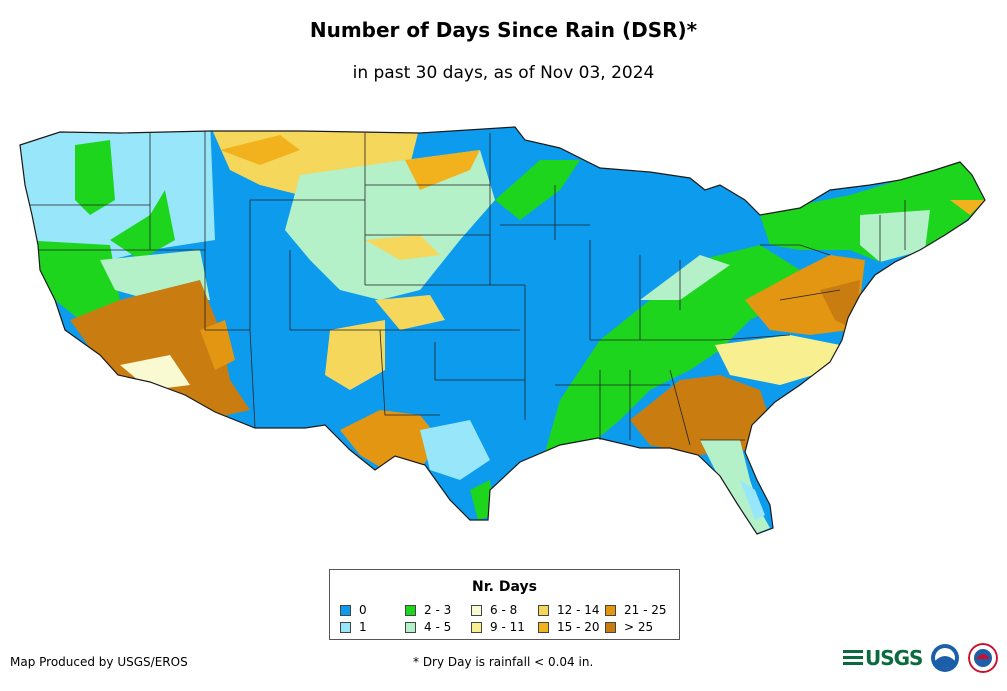 The image size is (1007, 691). I want to click on region-carolinas, so click(777, 360).